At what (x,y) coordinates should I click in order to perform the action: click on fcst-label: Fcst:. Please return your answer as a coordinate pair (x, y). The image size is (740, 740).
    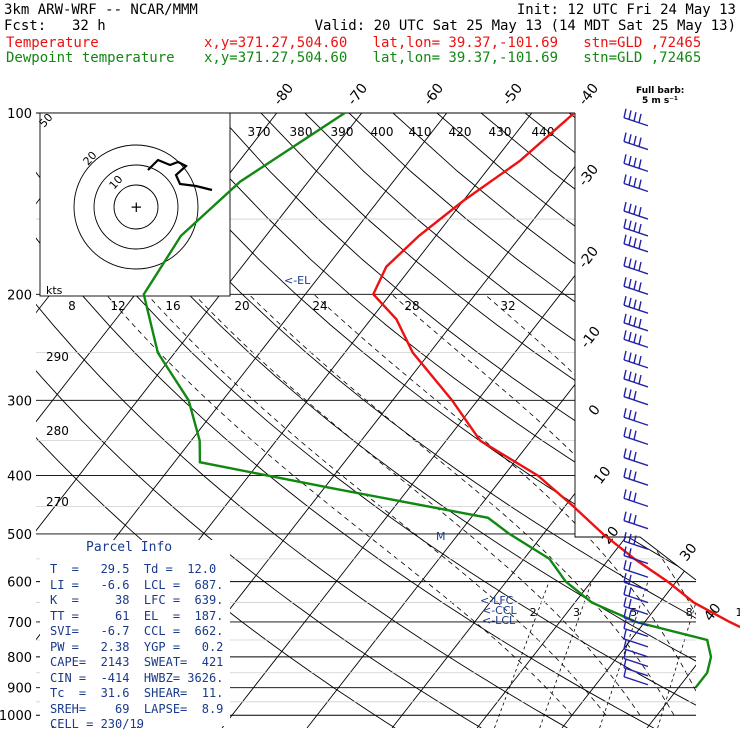
    Looking at the image, I should click on (25, 26).